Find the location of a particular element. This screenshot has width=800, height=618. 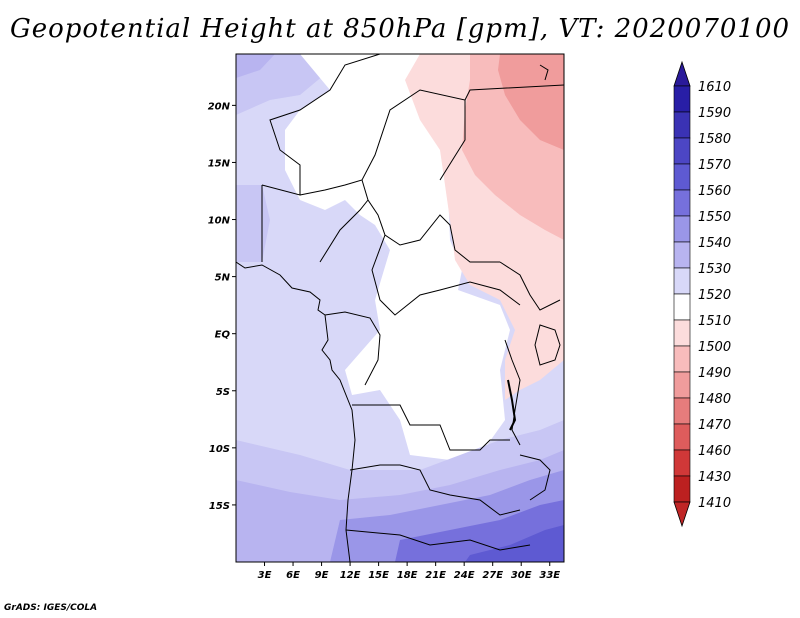

chad-niger-border is located at coordinates (382, 142).